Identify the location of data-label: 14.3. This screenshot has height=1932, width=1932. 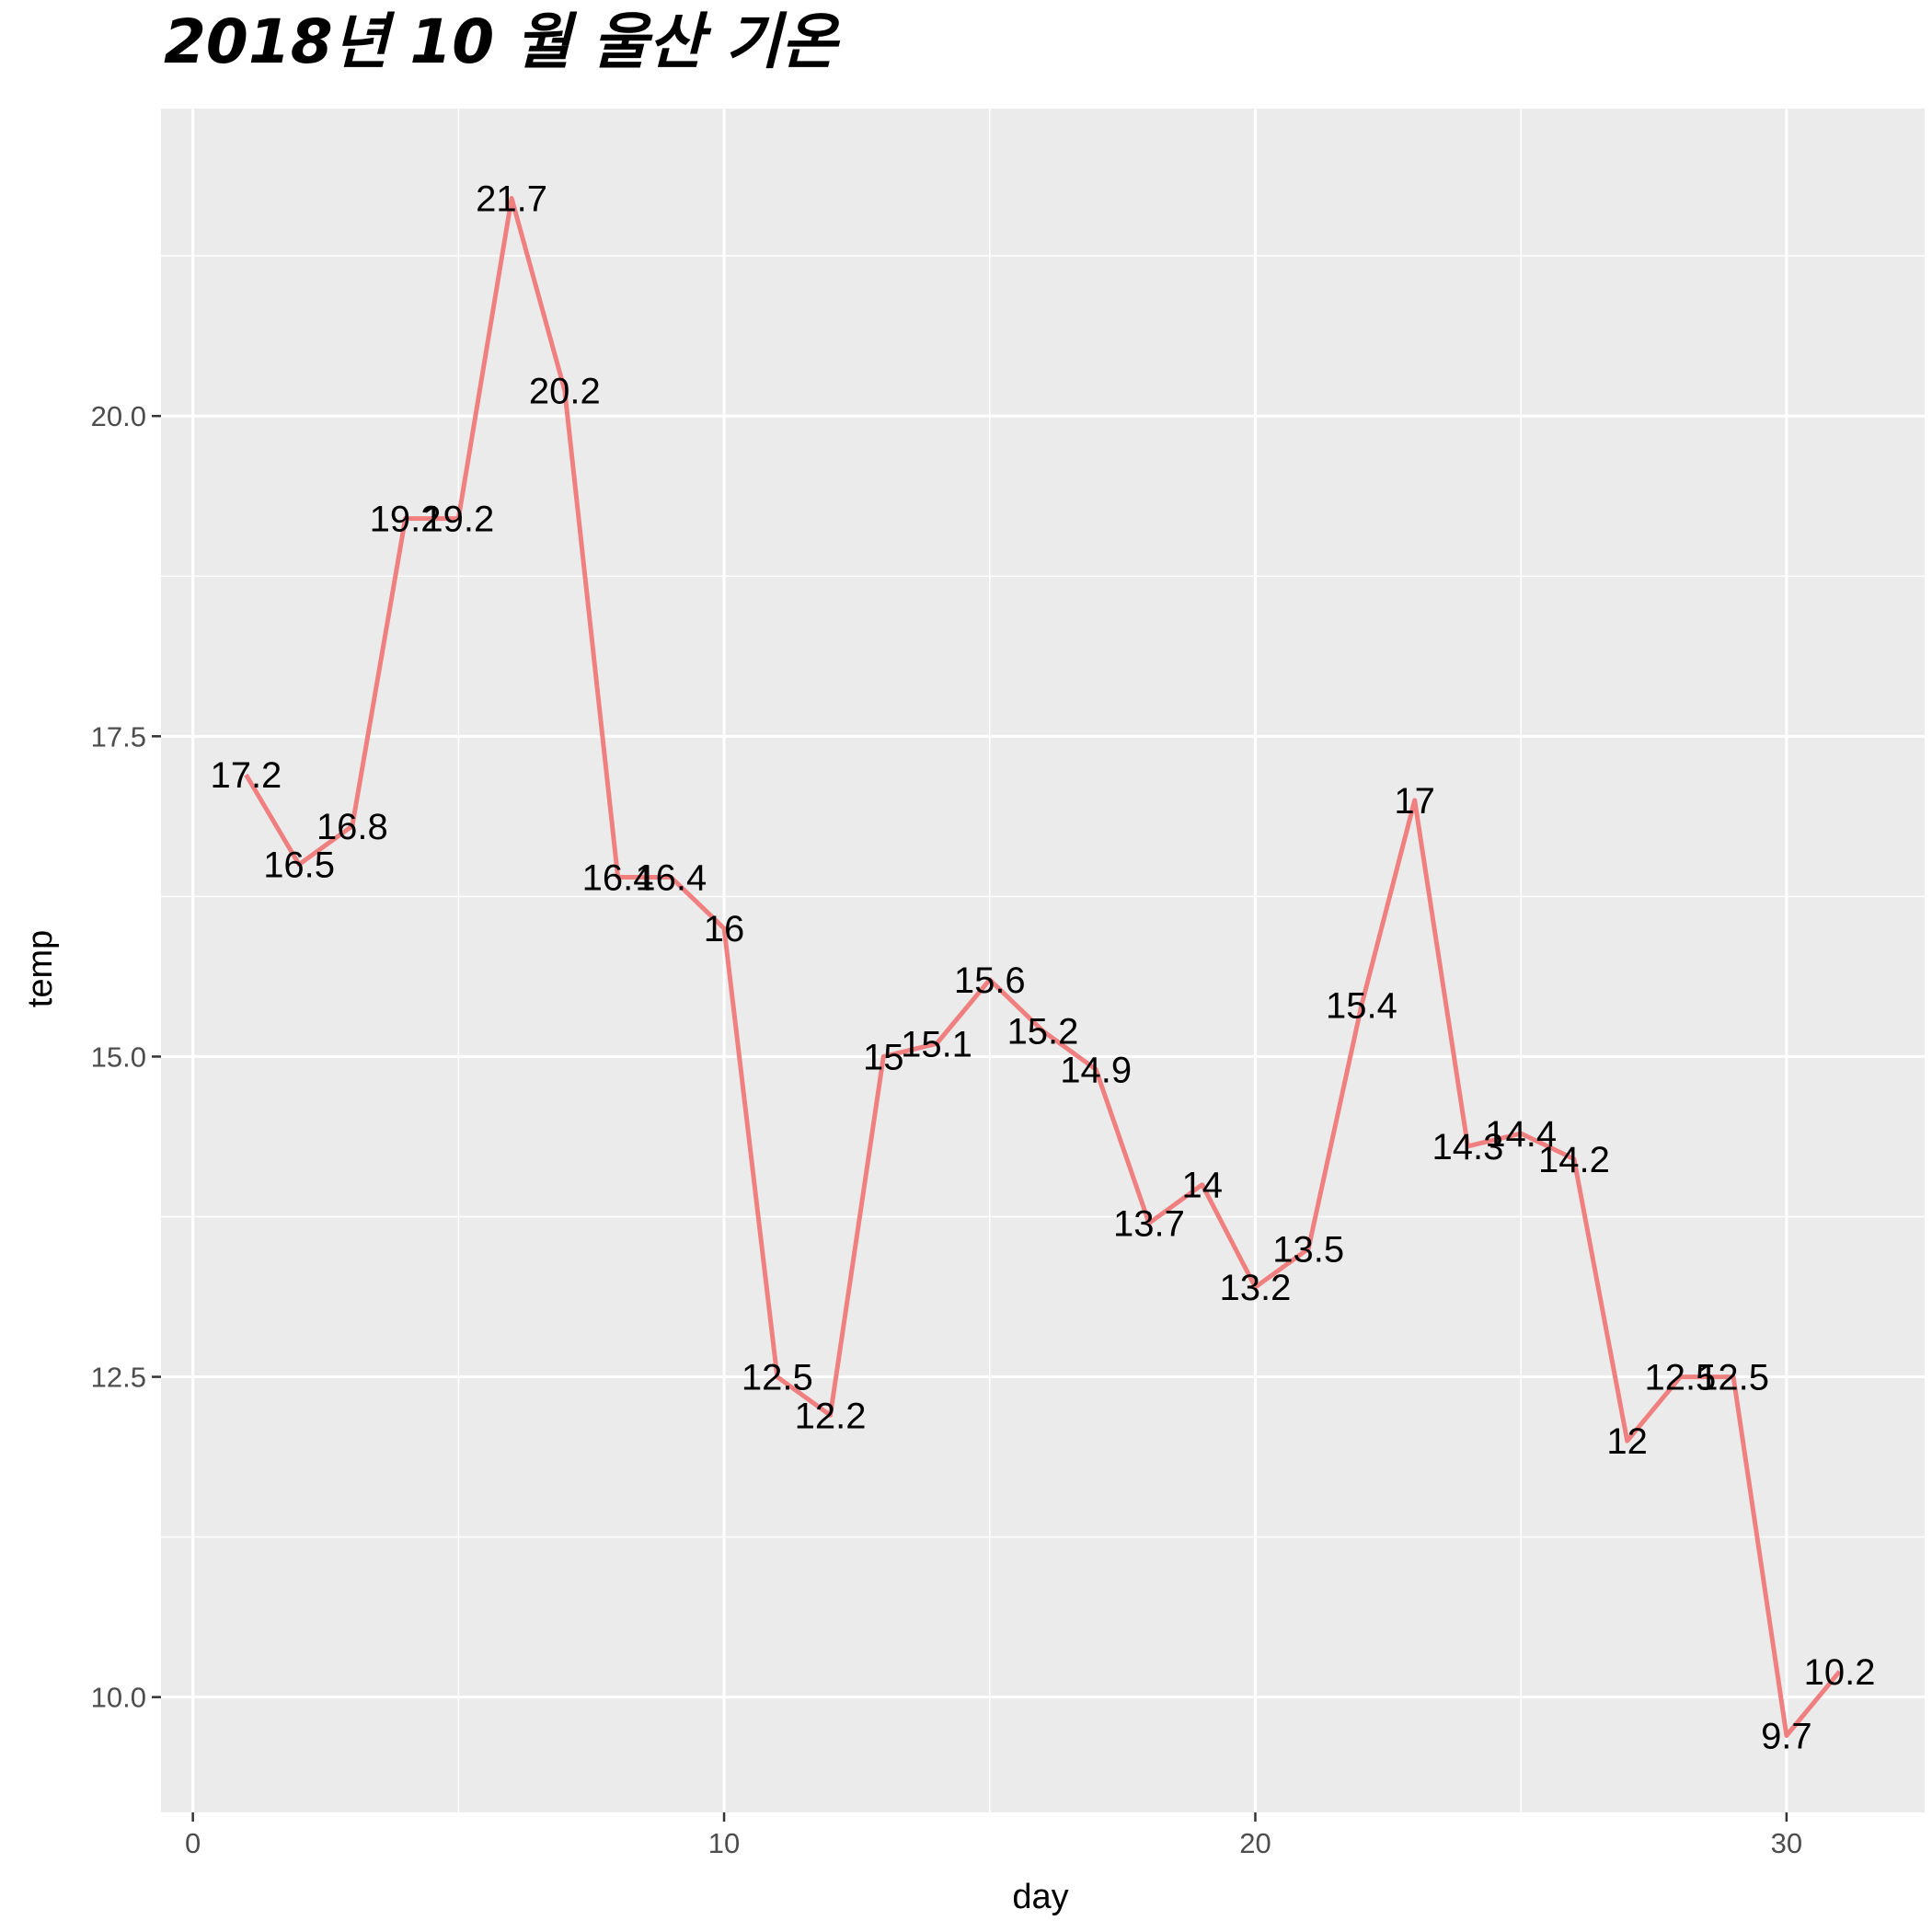
(1467, 1147).